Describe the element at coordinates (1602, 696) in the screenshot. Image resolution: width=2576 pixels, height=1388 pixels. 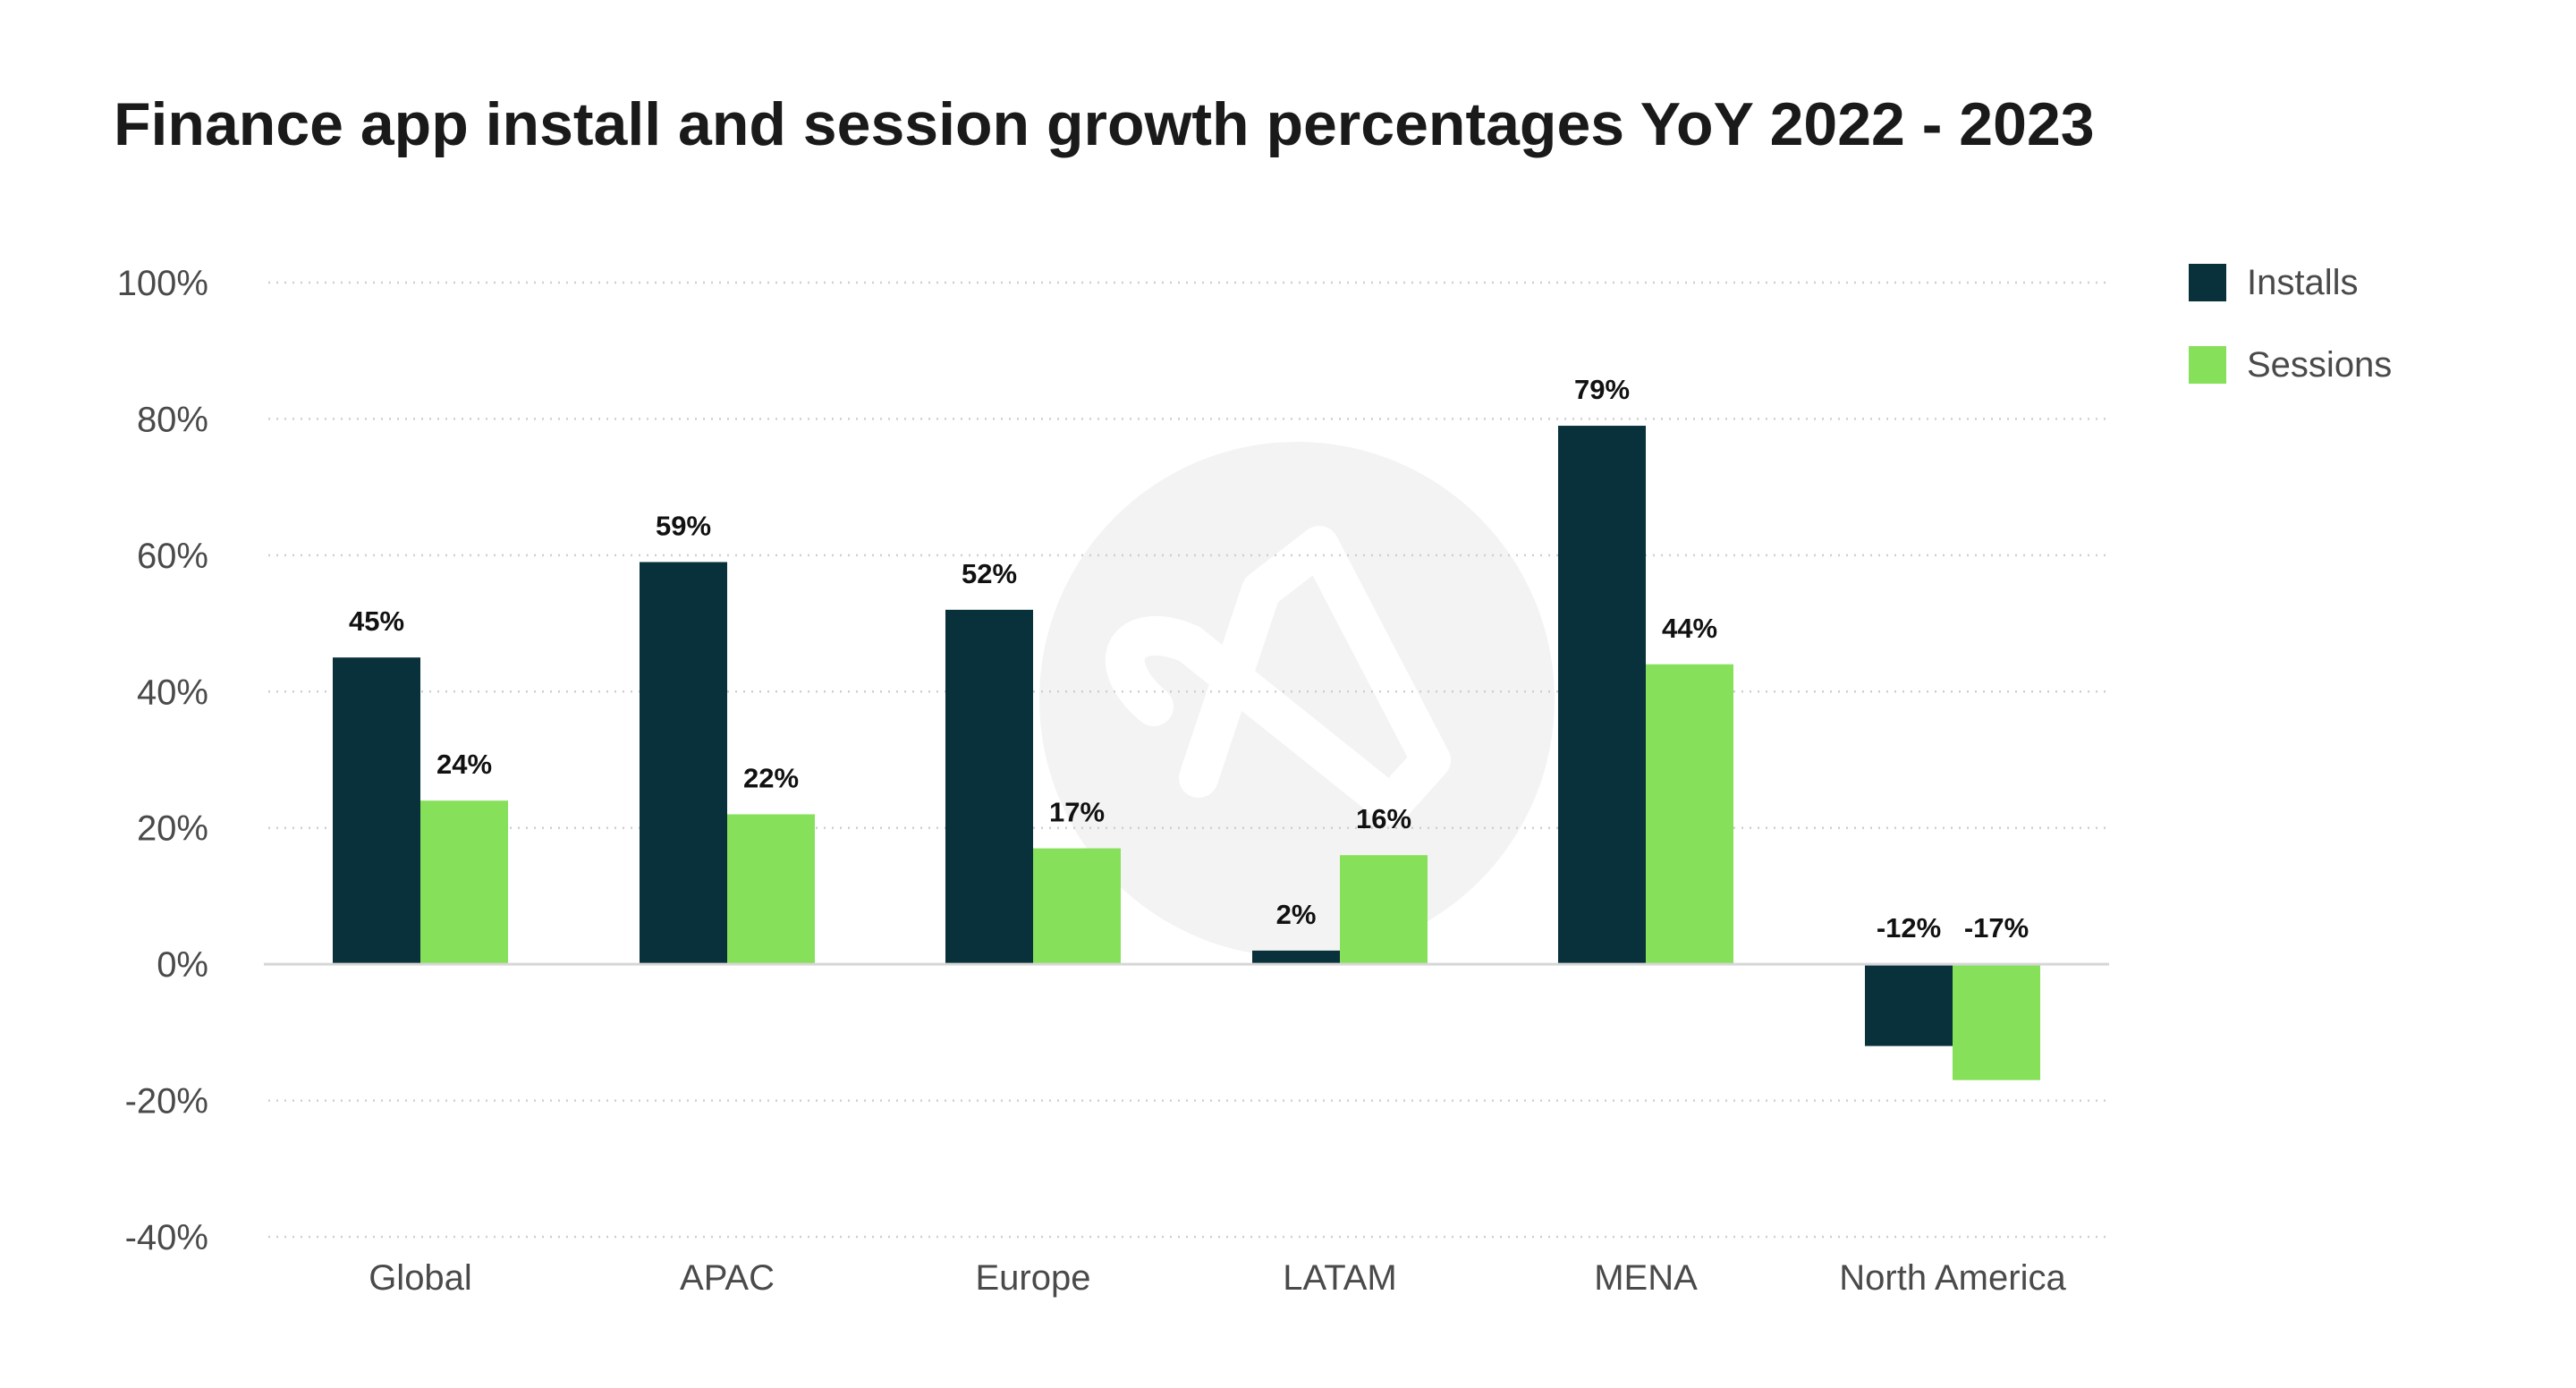
I see `bar-installs-mena` at that location.